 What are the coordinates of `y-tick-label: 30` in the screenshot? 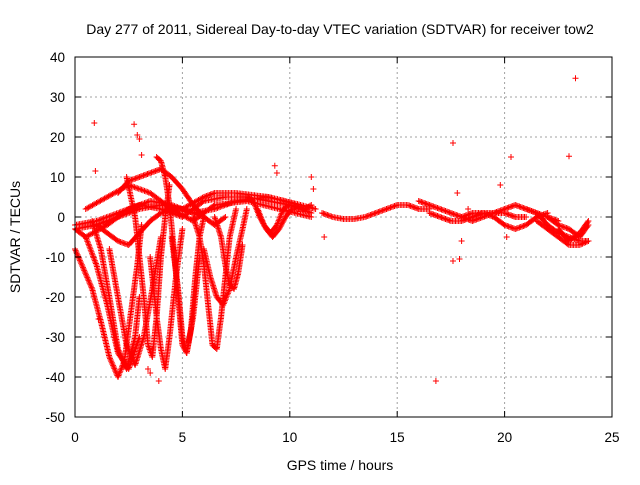 It's located at (57, 97).